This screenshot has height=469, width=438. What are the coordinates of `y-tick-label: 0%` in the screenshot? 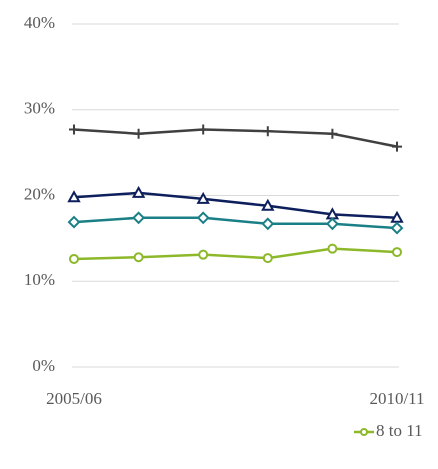 It's located at (43, 365).